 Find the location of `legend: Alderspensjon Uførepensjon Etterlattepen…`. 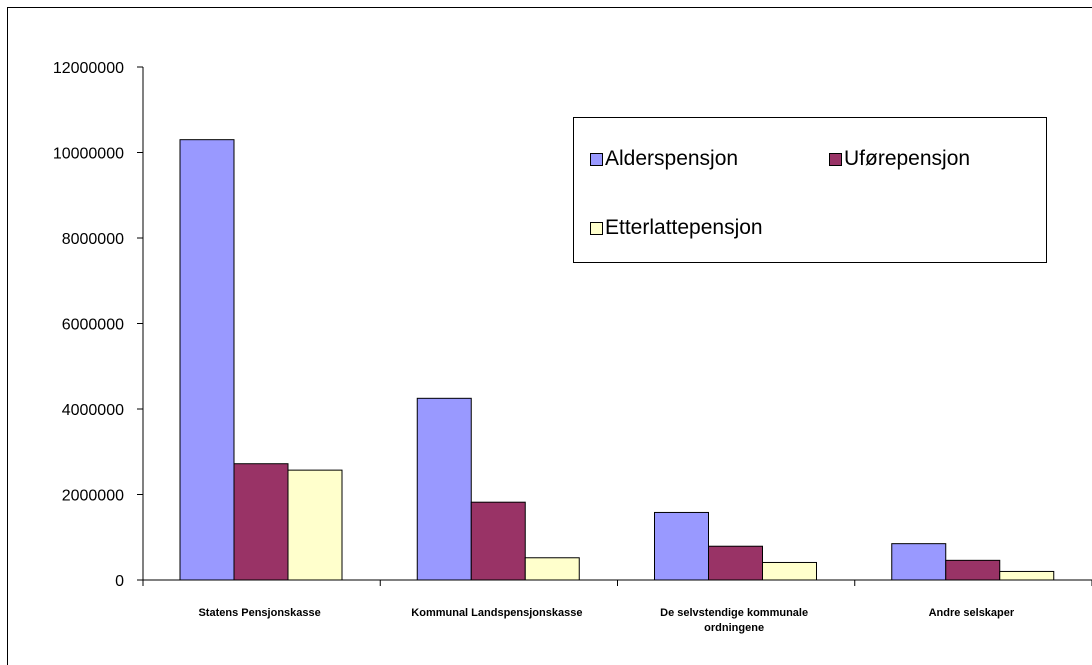

legend: Alderspensjon Uførepensjon Etterlattepen… is located at coordinates (810, 190).